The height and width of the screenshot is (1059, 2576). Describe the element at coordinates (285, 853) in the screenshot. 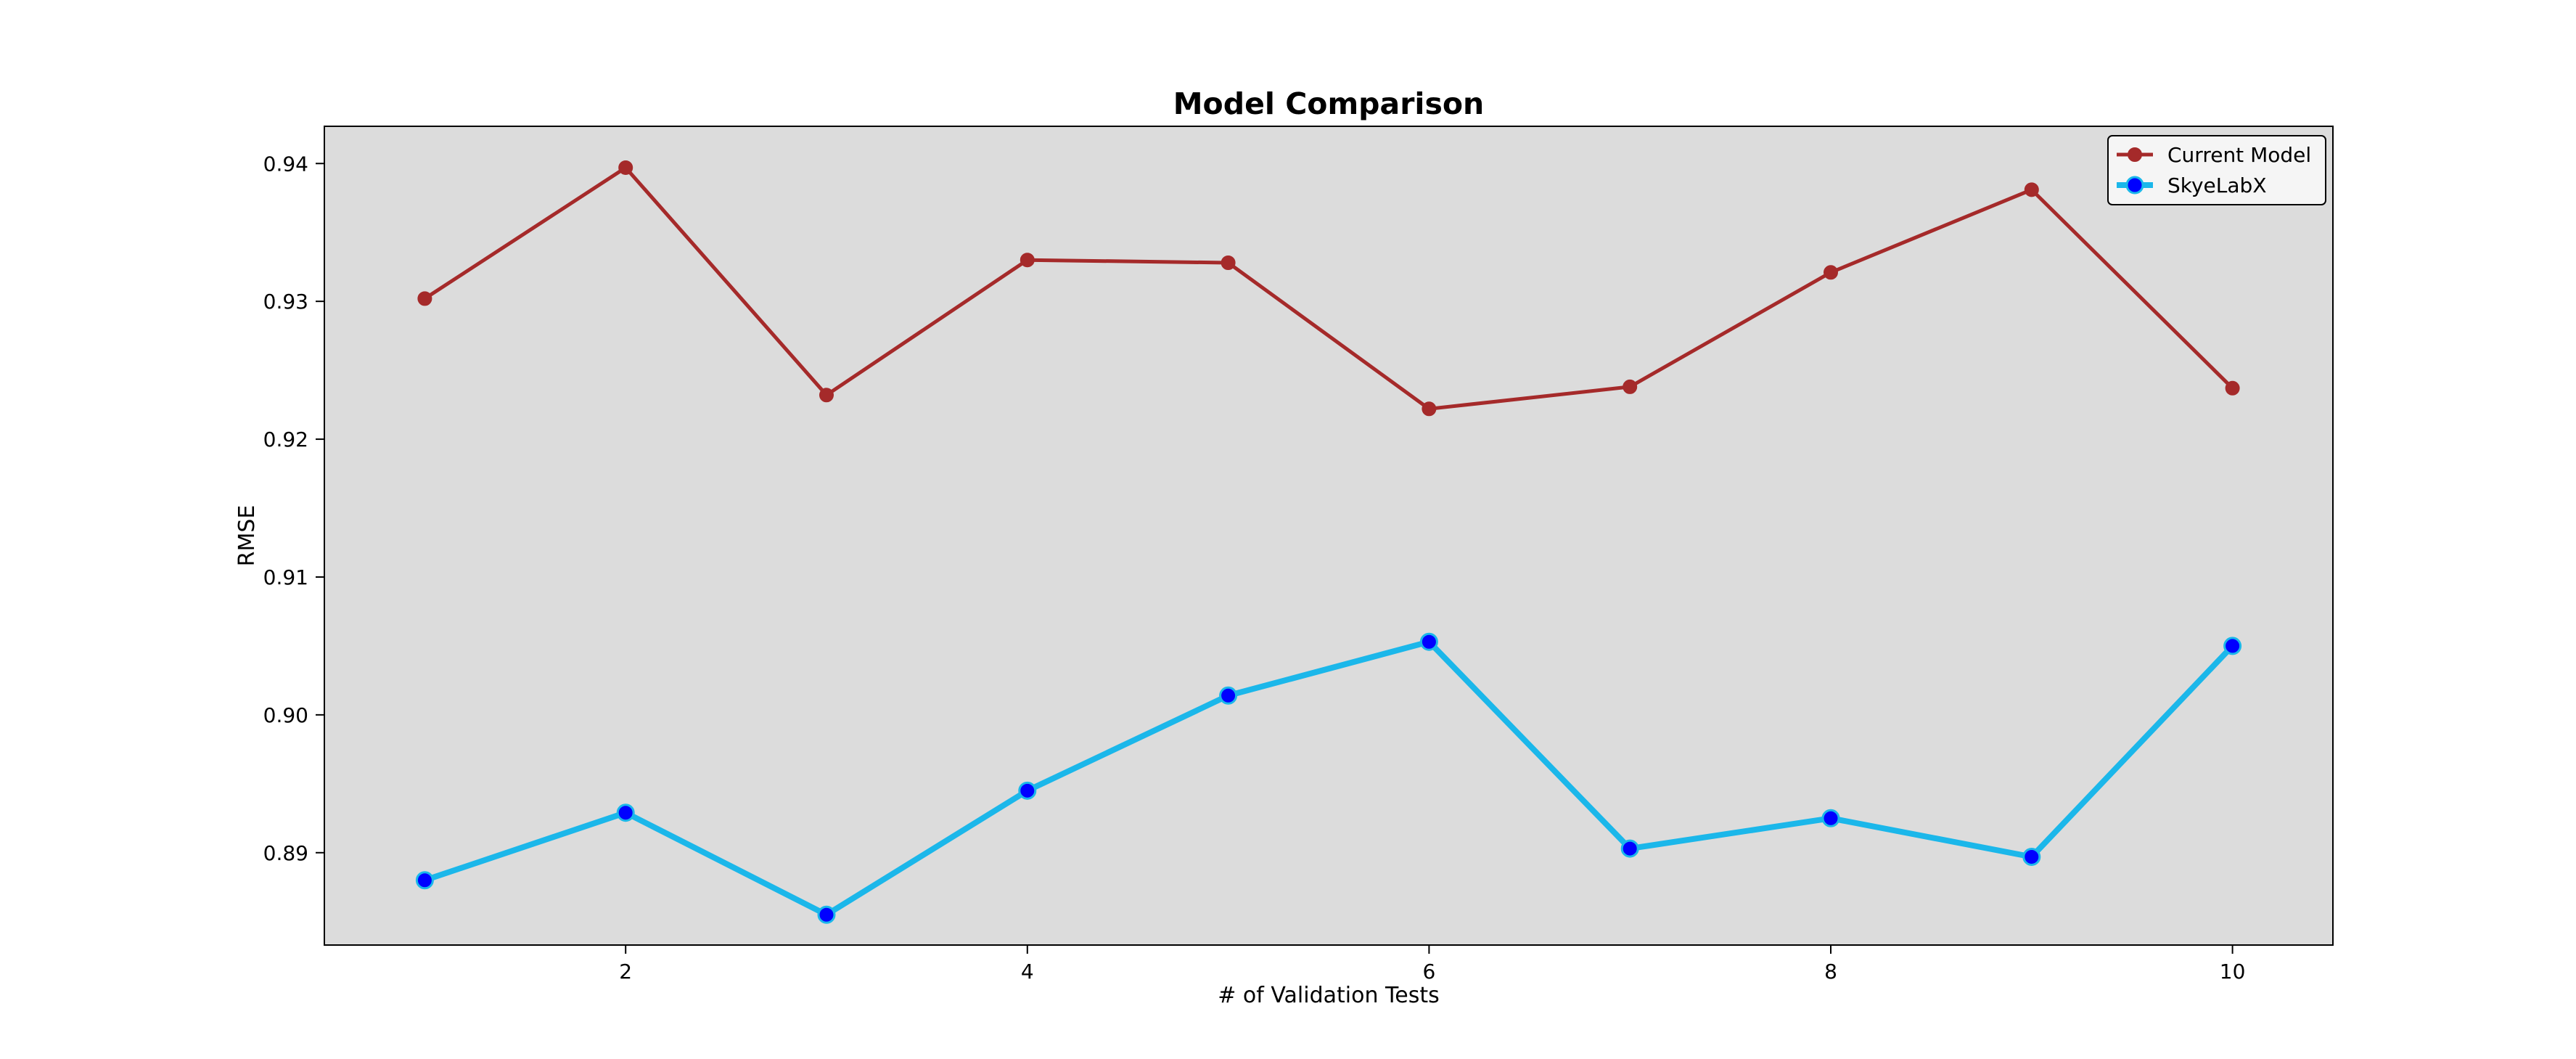

I see `y-tick-label: 0.89` at that location.